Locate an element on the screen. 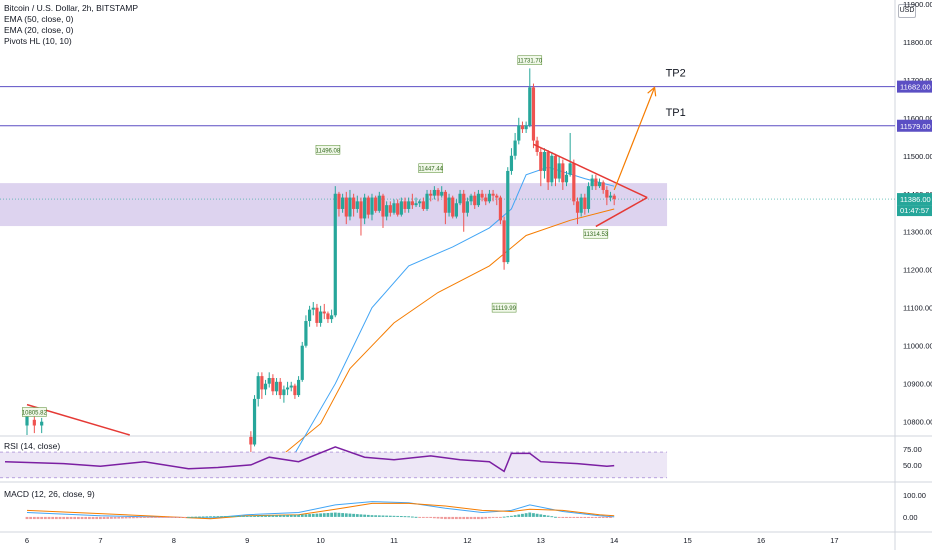 This screenshot has height=550, width=932. tp2-price-tag: 11682.00 is located at coordinates (915, 87).